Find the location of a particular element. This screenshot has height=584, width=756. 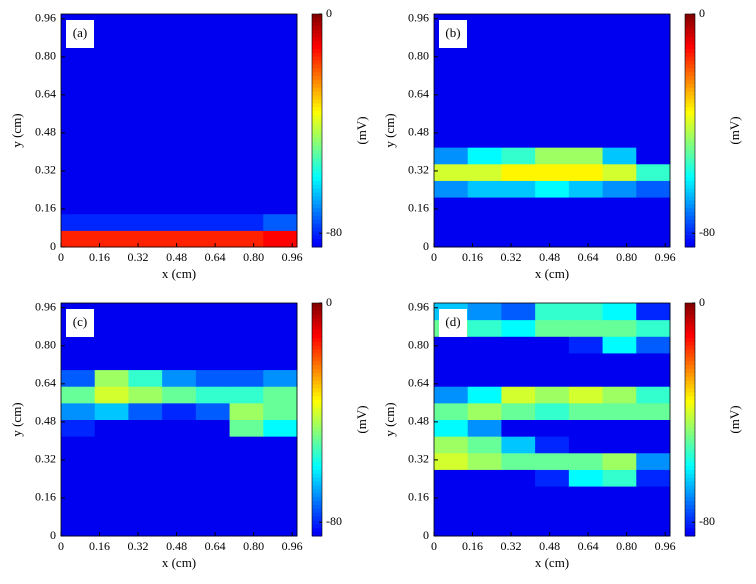

y-tick-label: 0.64 is located at coordinates (45, 94).